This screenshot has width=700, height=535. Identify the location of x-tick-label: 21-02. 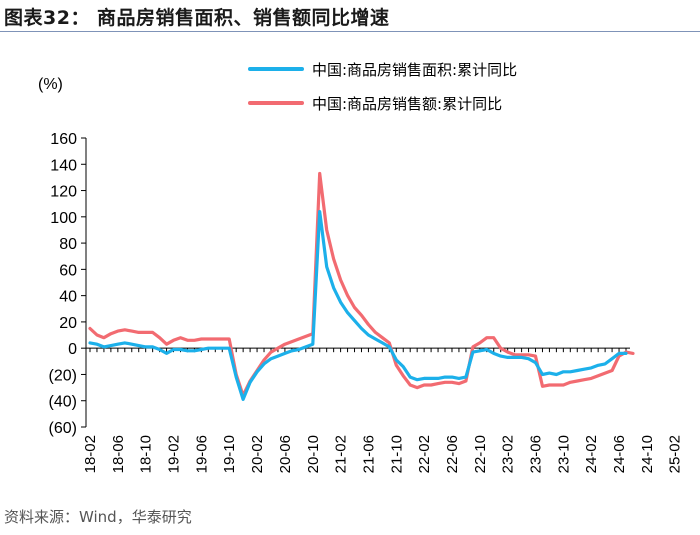
(341, 454).